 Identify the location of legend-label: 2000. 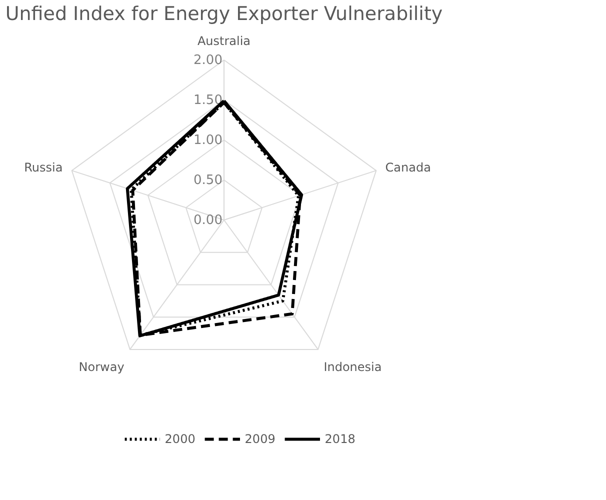
(180, 439).